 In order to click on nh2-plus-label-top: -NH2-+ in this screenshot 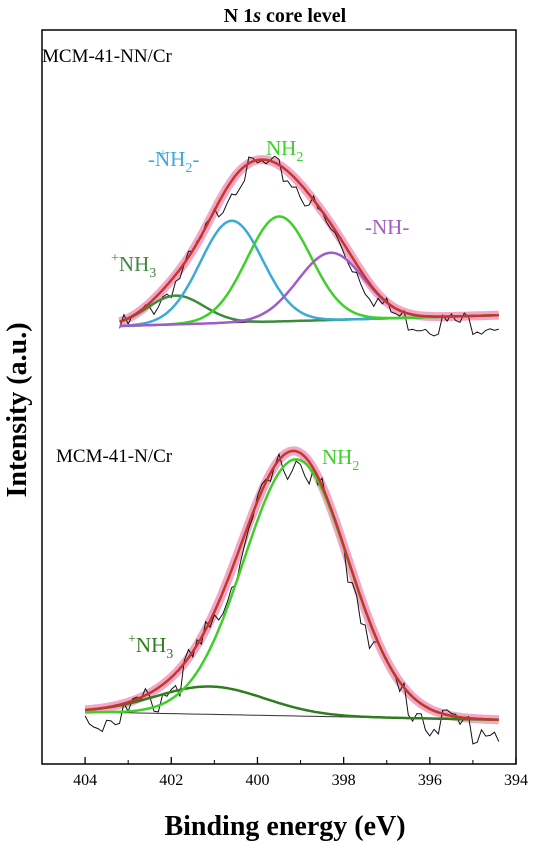, I will do `click(173, 161)`.